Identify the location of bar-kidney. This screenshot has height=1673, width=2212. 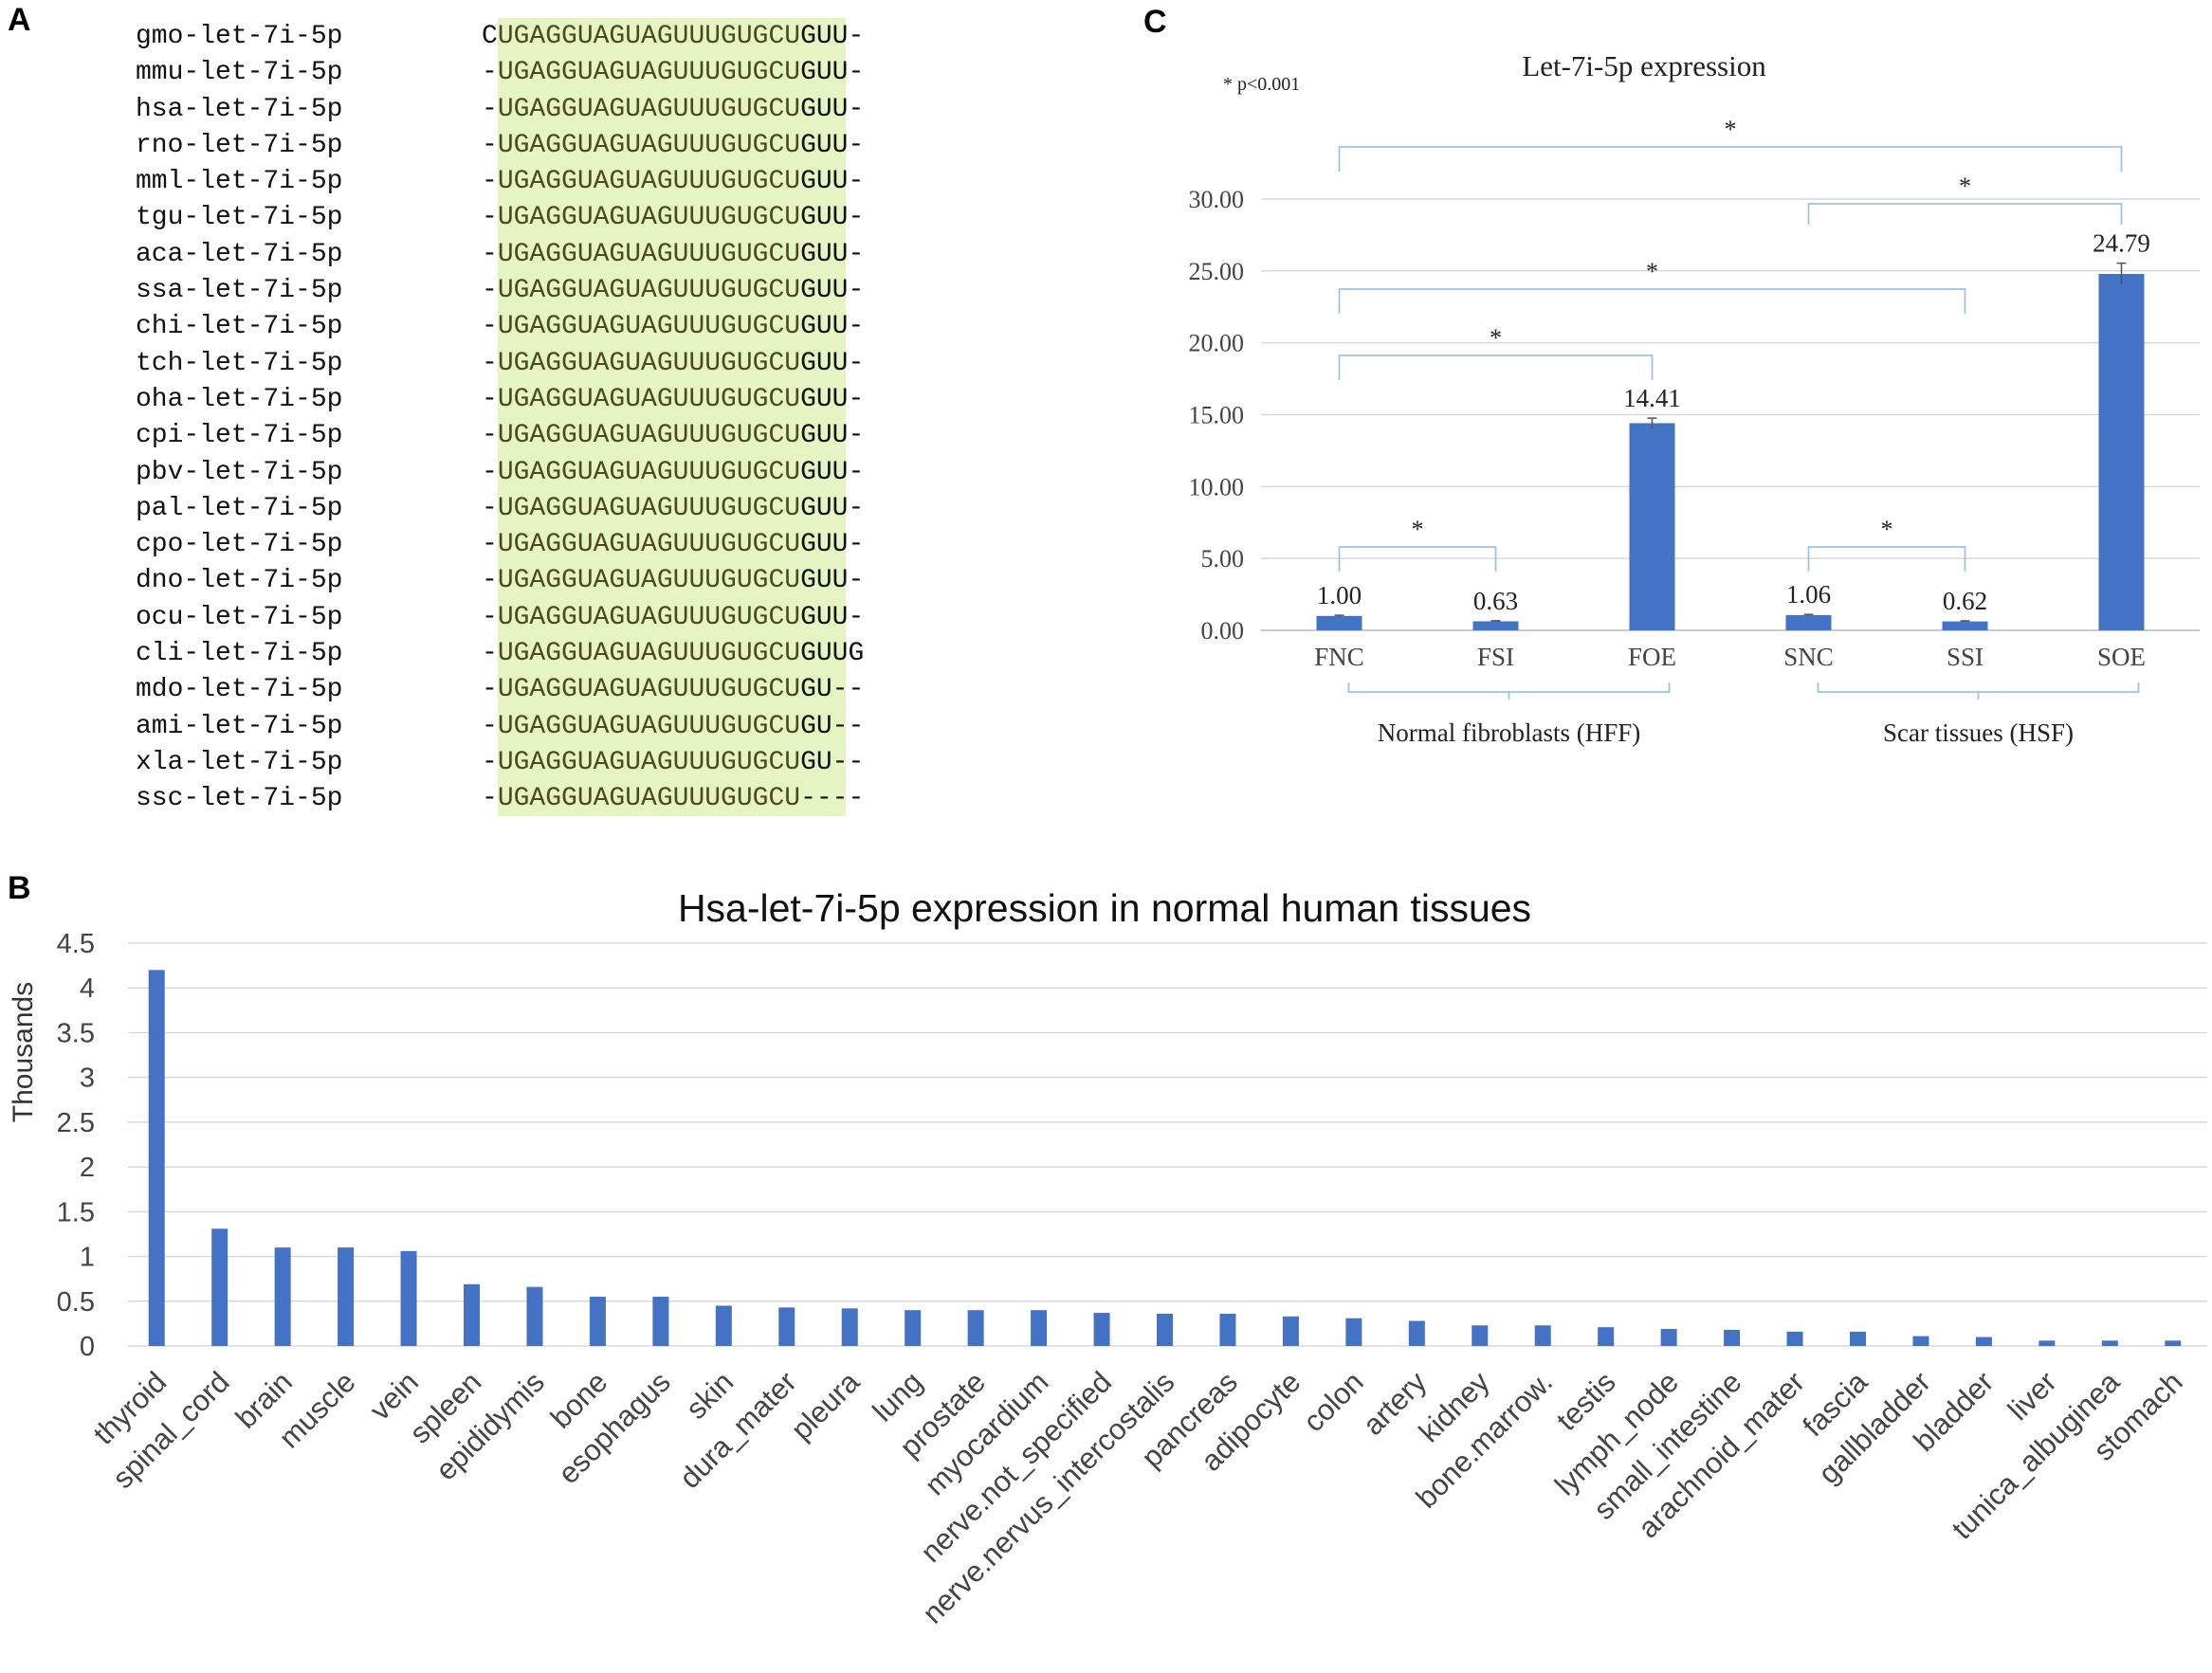
(1480, 1335).